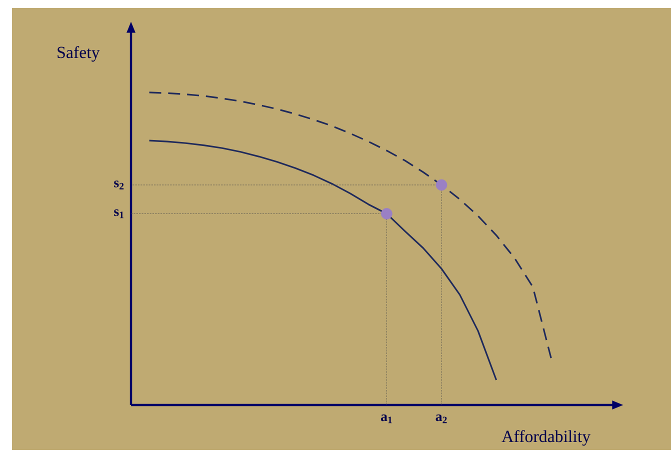  I want to click on x-tick-label: a$_{2}$, so click(441, 419).